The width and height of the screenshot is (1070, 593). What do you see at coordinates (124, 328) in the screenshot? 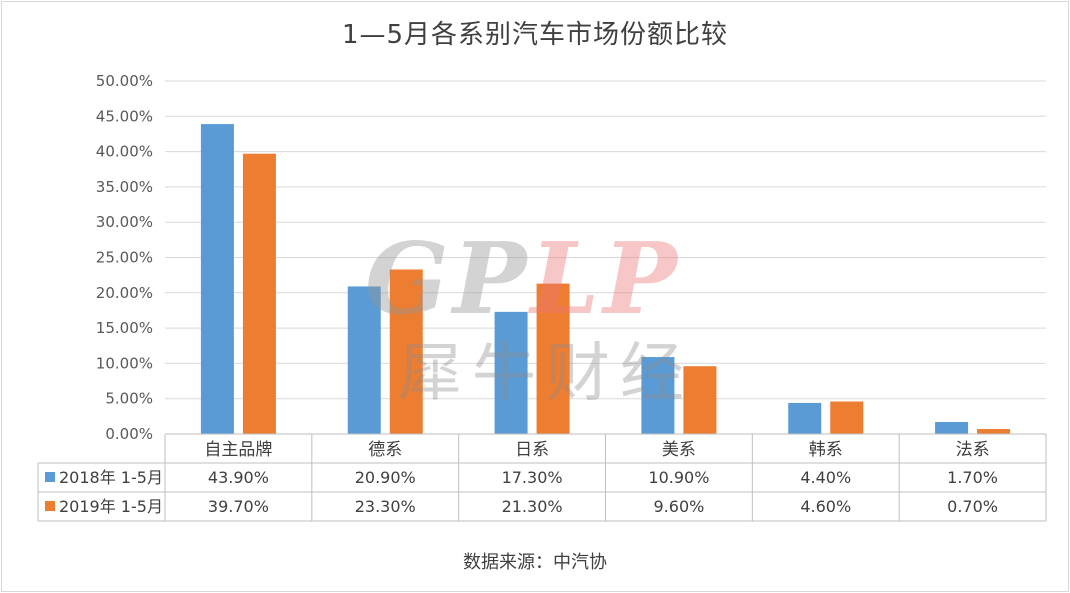
I see `y-tick-label: 15.00%` at bounding box center [124, 328].